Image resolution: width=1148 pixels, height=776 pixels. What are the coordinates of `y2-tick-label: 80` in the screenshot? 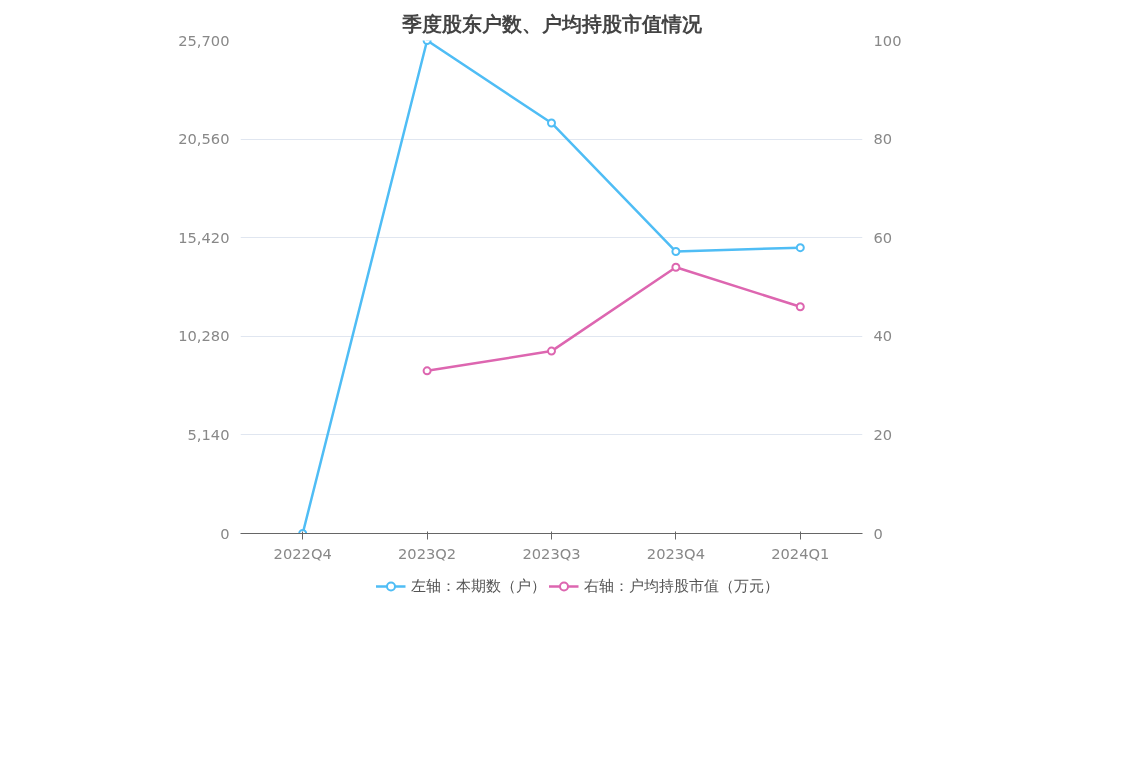 It's located at (883, 139).